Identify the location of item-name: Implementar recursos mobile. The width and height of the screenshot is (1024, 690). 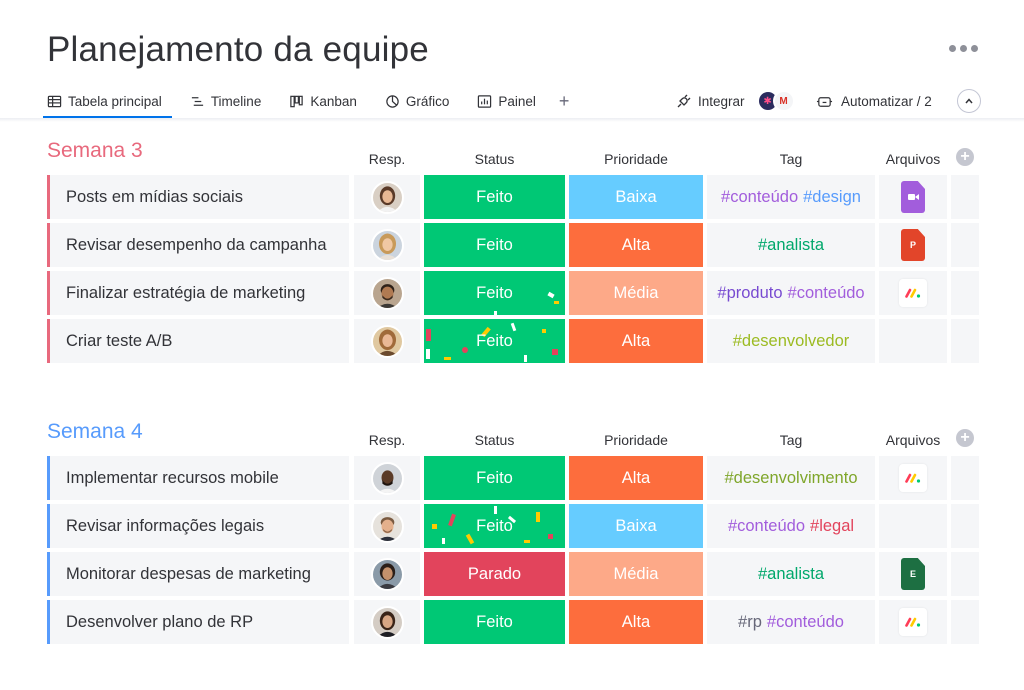
(172, 477).